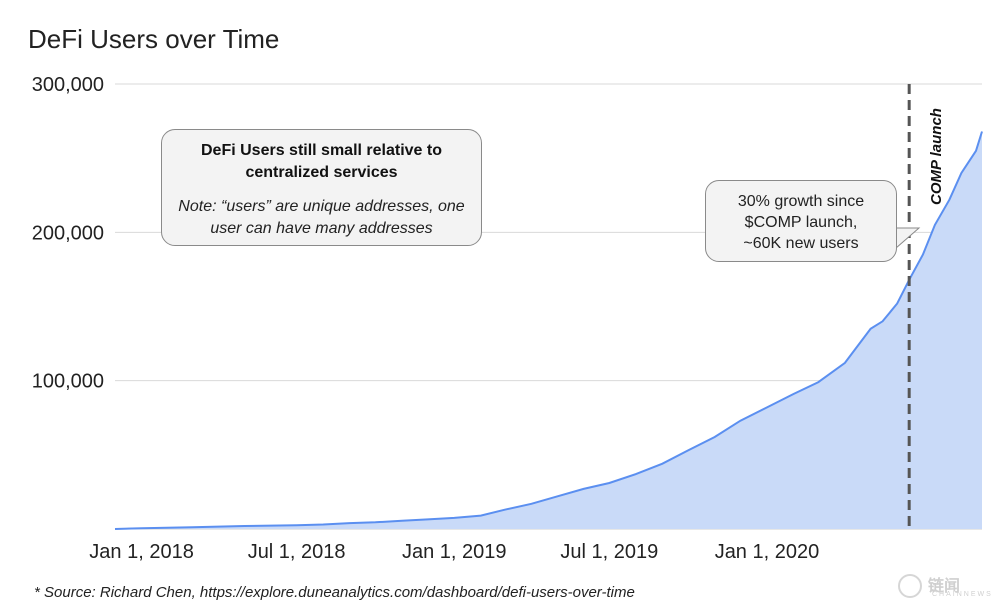 Image resolution: width=997 pixels, height=610 pixels. I want to click on y-axis-ticks: 100,000 200,000 300,000, so click(68, 233).